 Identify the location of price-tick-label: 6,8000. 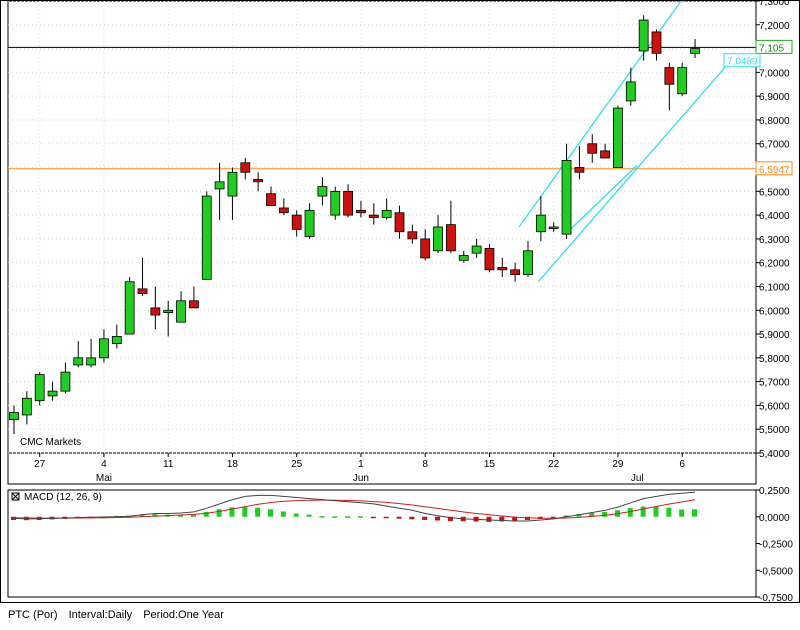
(774, 121).